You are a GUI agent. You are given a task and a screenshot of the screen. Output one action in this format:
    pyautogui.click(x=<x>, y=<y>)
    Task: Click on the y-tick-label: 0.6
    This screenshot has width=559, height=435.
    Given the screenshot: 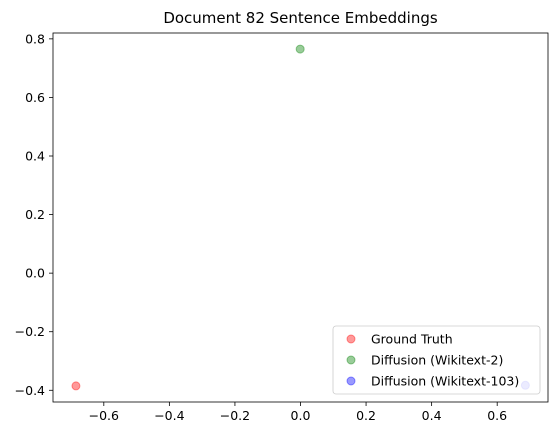 What is the action you would take?
    pyautogui.click(x=35, y=97)
    